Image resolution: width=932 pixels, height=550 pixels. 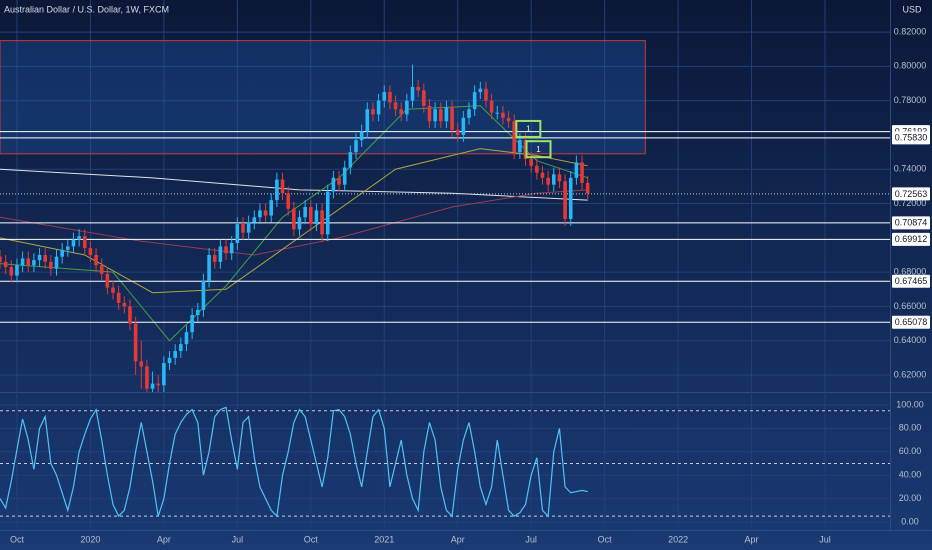 What do you see at coordinates (910, 475) in the screenshot?
I see `y-tick-label: 40.00` at bounding box center [910, 475].